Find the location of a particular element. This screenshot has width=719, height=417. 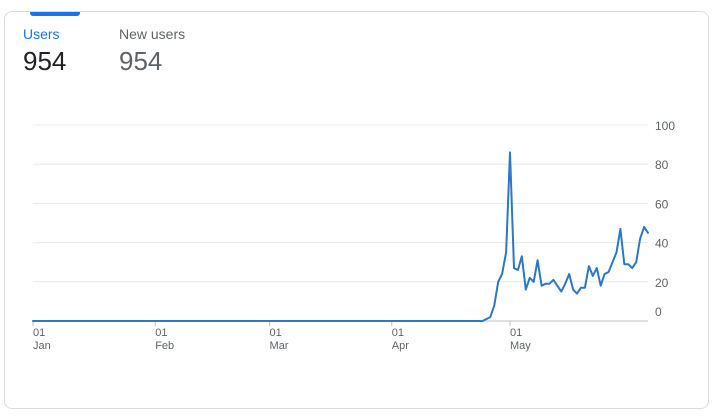

metric-tab-new-users: New users 954 is located at coordinates (152, 51).